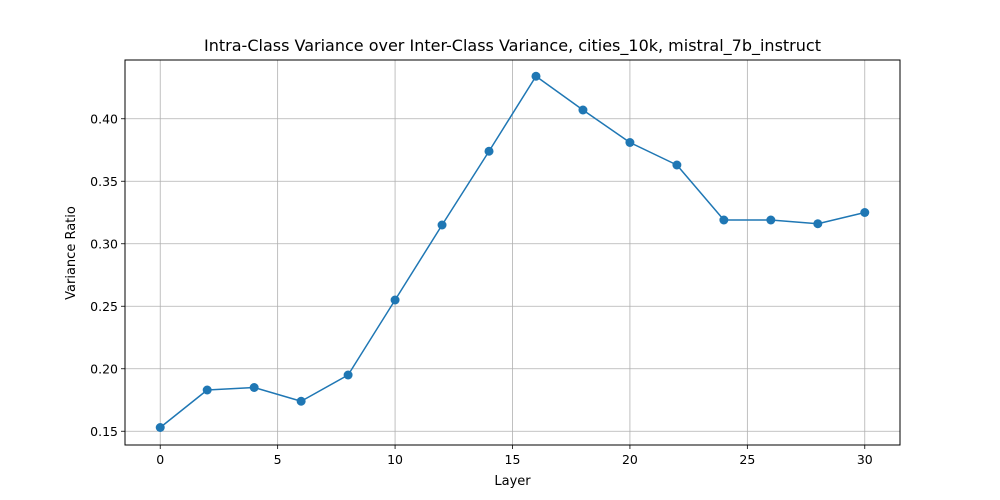  I want to click on y-tick-label: 0.40, so click(104, 118).